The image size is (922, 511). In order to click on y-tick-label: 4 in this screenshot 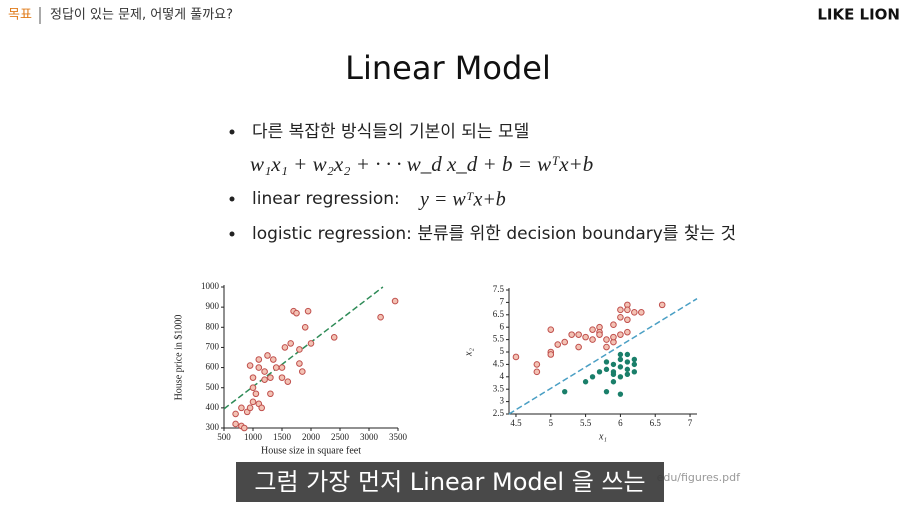, I will do `click(502, 376)`.